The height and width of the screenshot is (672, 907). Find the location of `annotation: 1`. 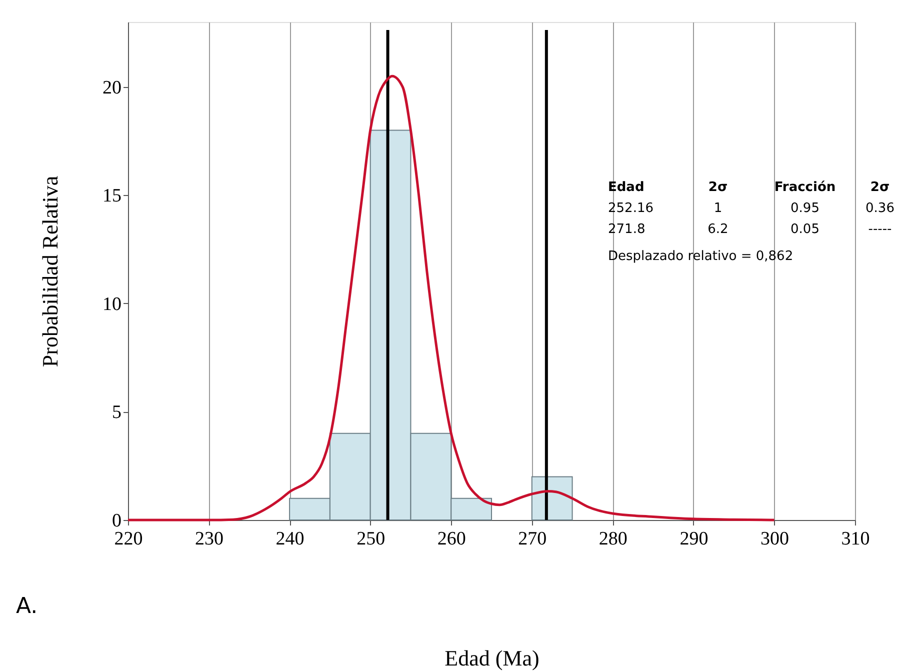

annotation: 1 is located at coordinates (718, 208).